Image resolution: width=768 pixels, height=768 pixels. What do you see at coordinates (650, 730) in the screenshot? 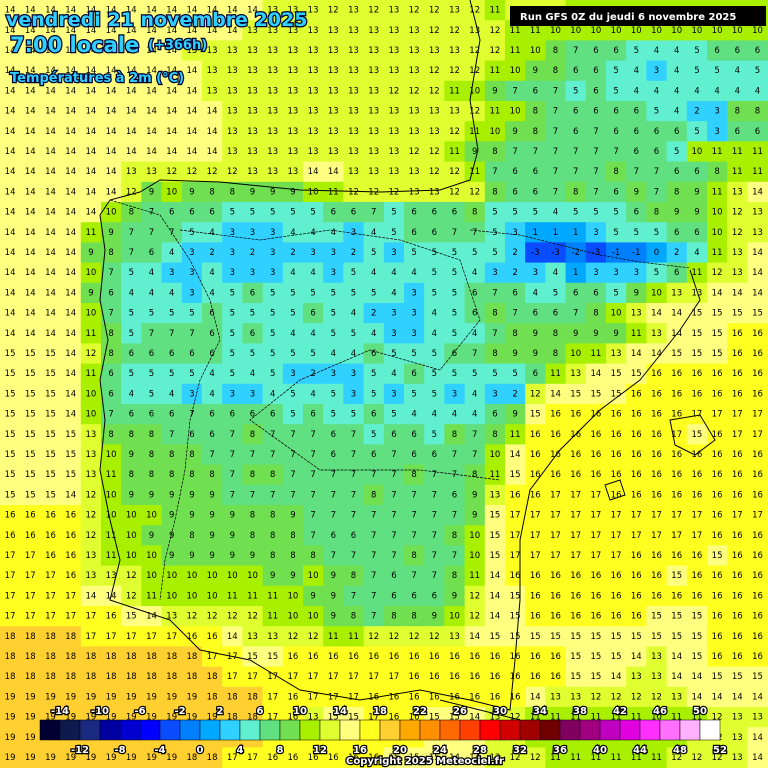
I see `scale-swatch` at bounding box center [650, 730].